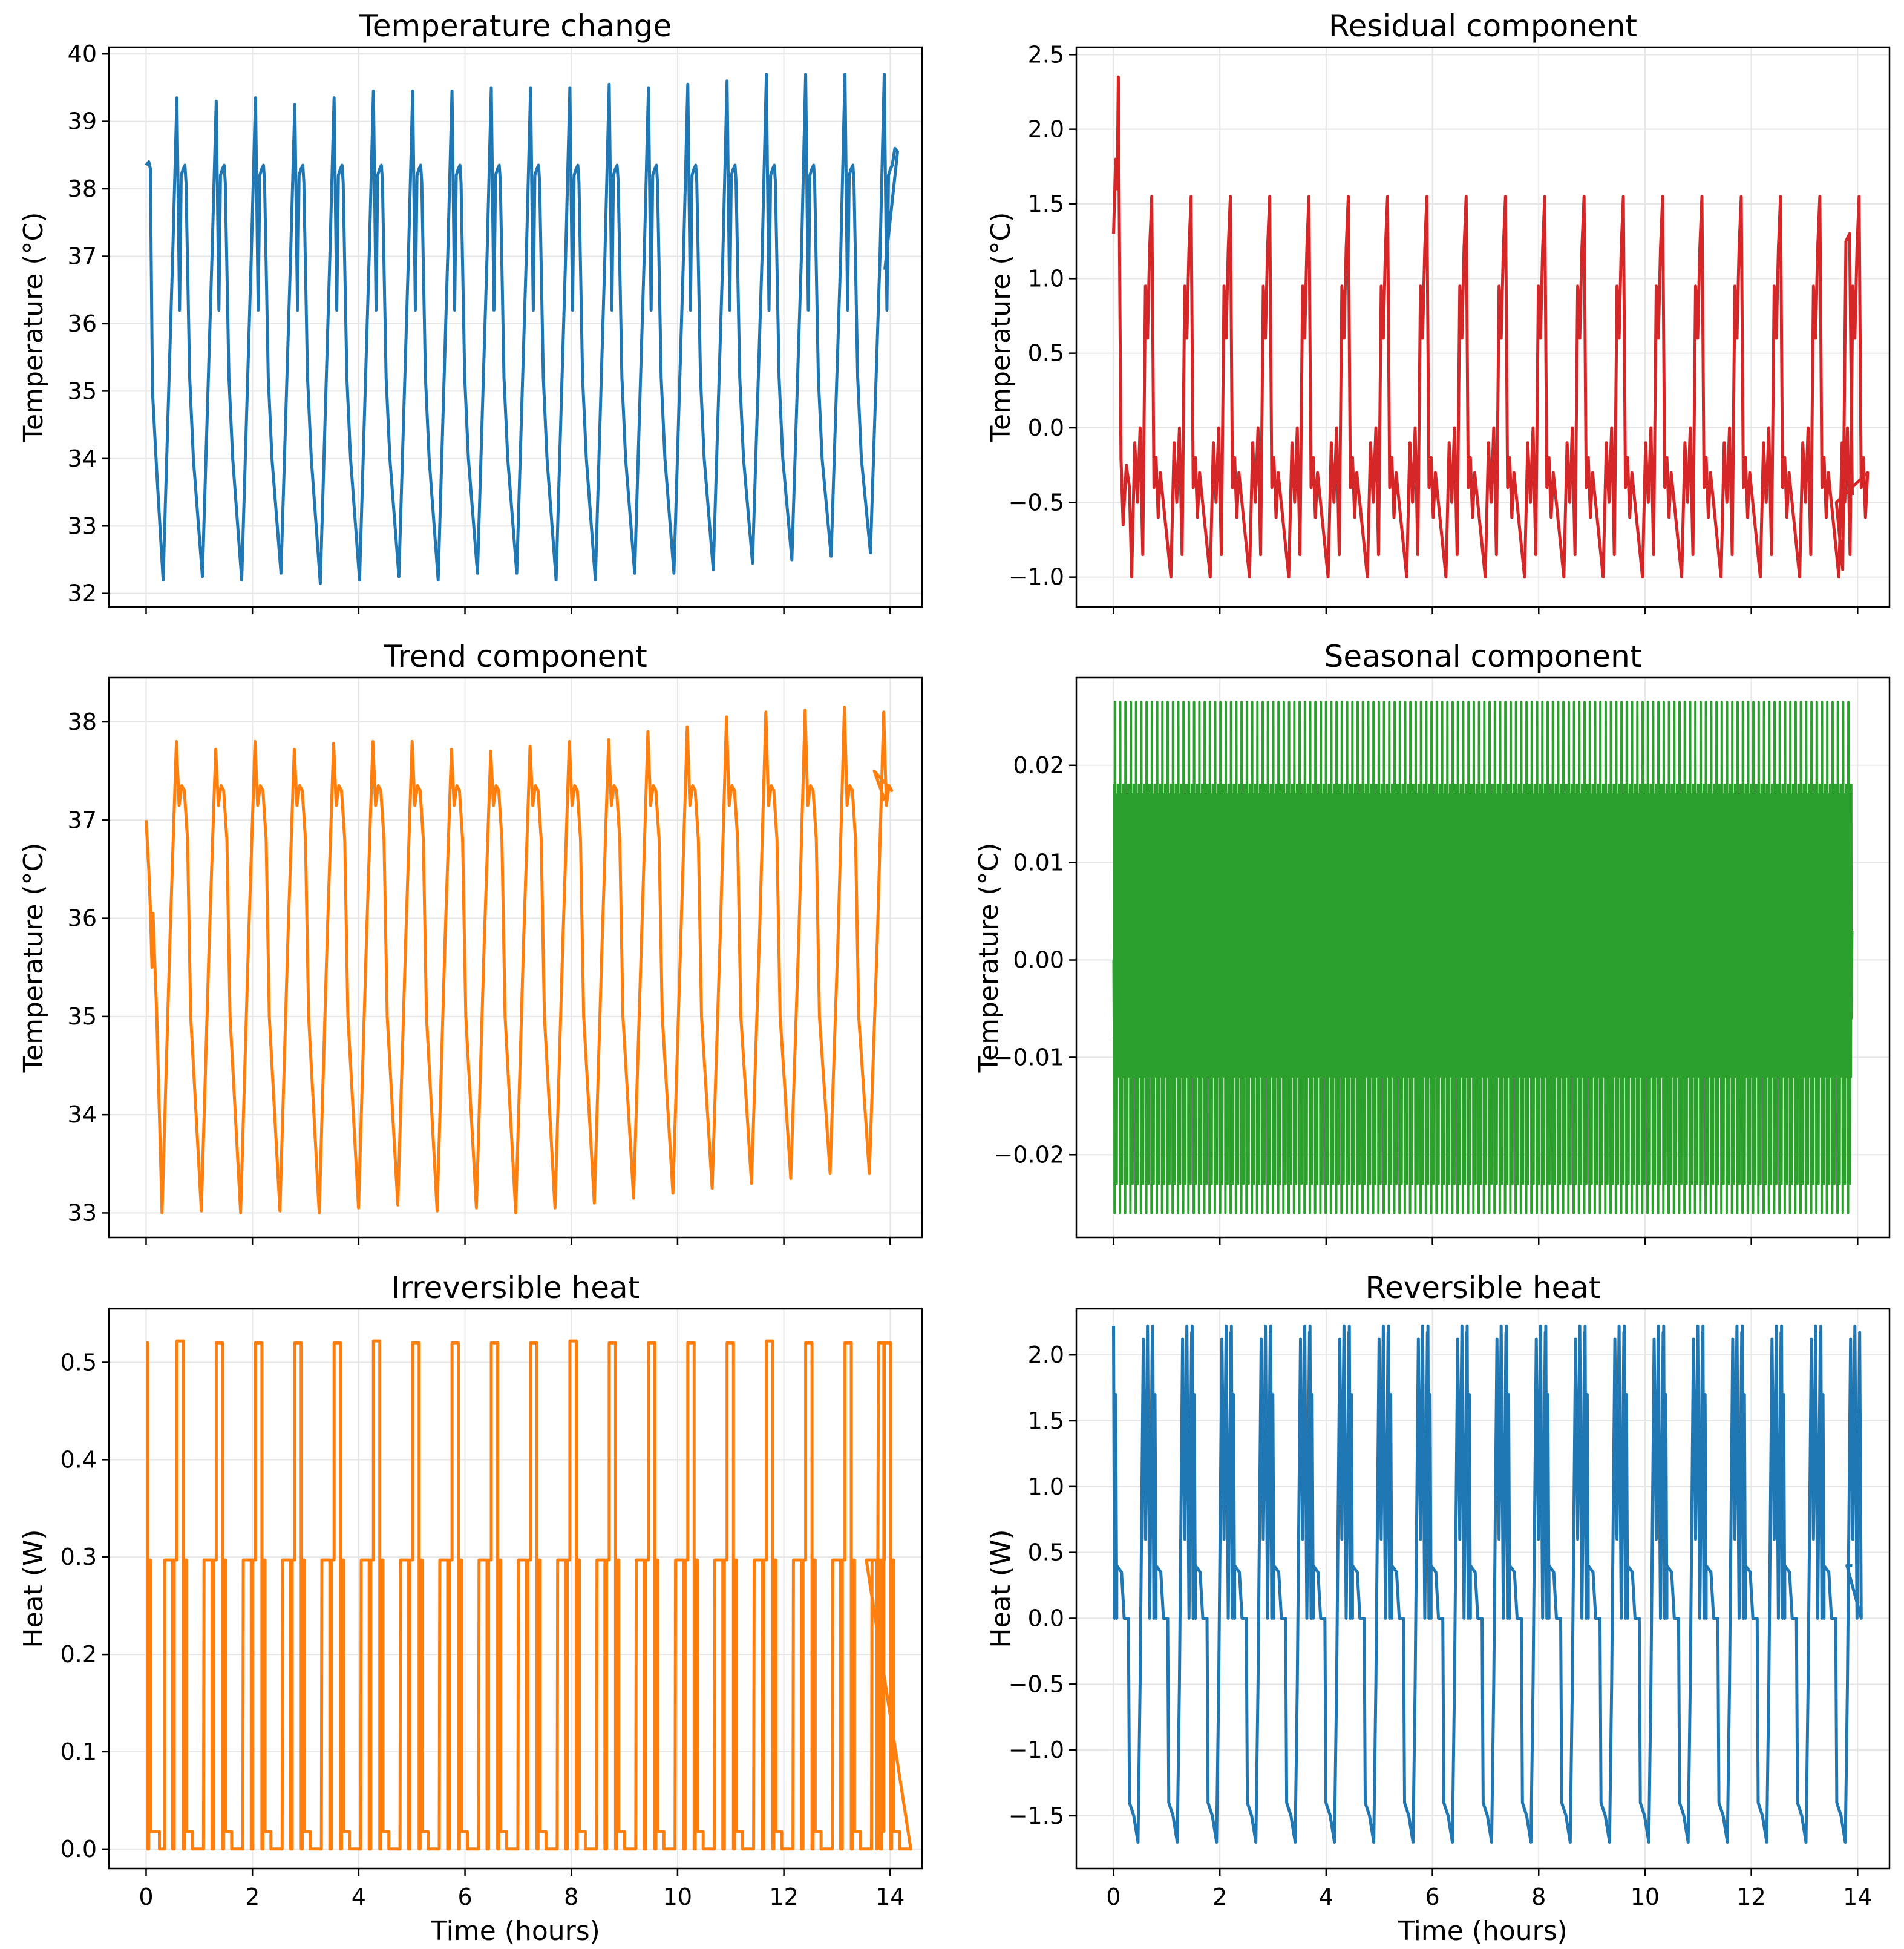  I want to click on y-tick-label: 32, so click(82, 593).